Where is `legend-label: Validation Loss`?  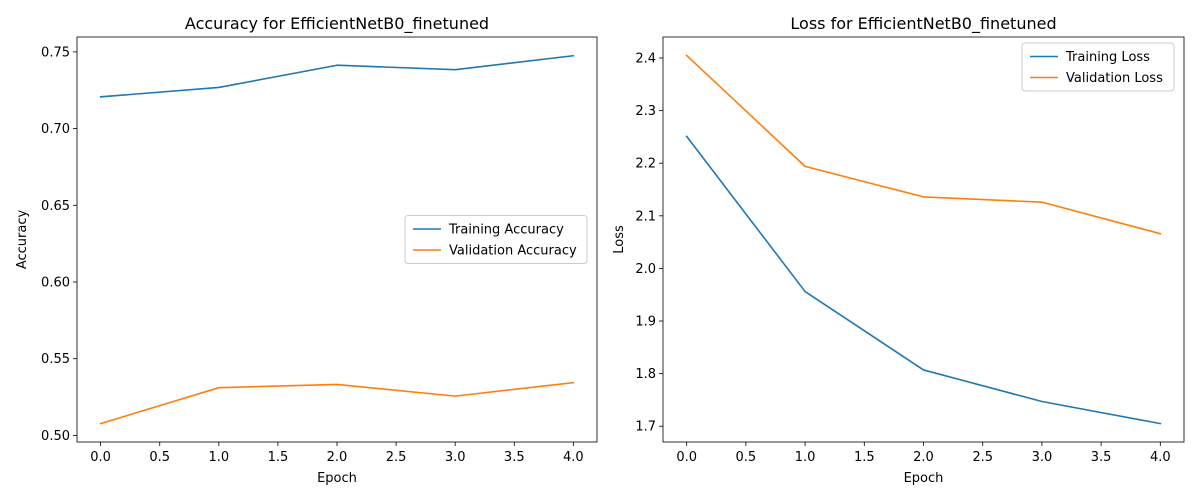
legend-label: Validation Loss is located at coordinates (1114, 78).